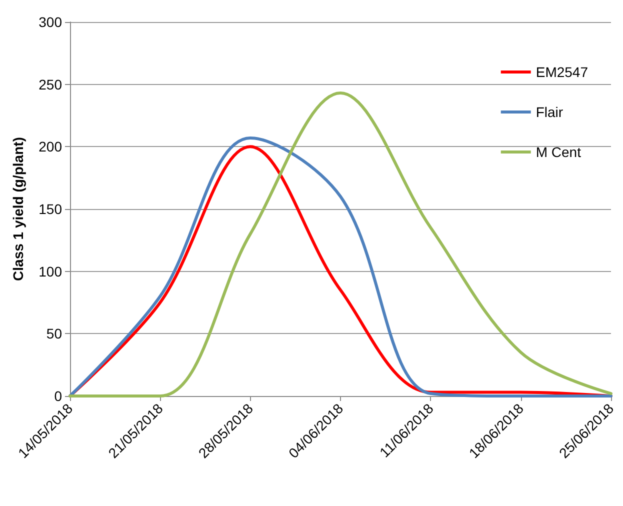 This screenshot has height=506, width=623. I want to click on y-tick-label: 50, so click(54, 334).